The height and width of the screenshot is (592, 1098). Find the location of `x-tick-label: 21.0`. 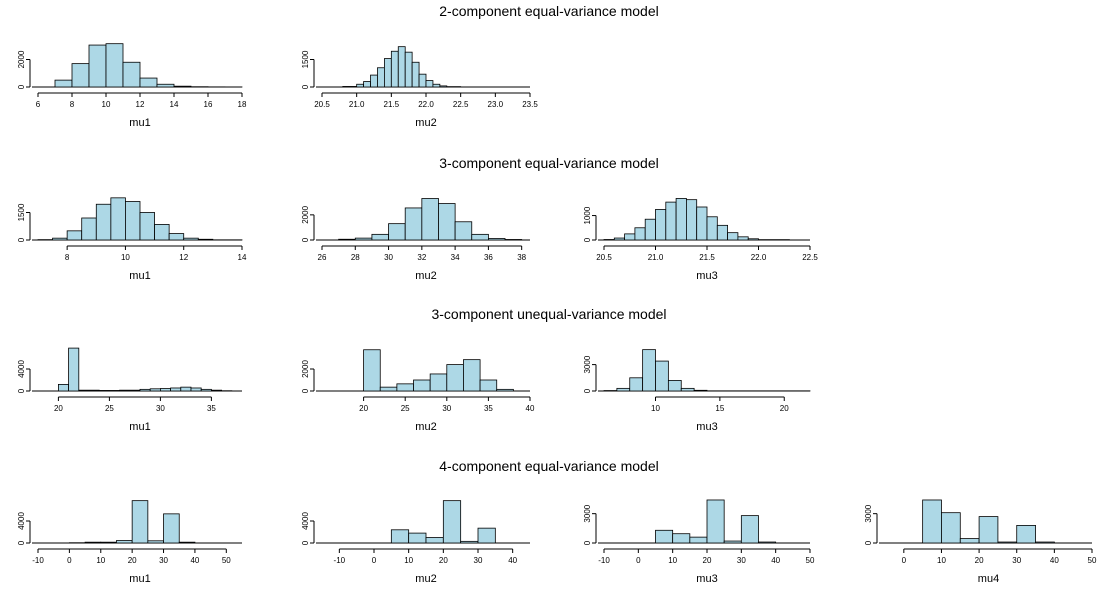

x-tick-label: 21.0 is located at coordinates (656, 257).